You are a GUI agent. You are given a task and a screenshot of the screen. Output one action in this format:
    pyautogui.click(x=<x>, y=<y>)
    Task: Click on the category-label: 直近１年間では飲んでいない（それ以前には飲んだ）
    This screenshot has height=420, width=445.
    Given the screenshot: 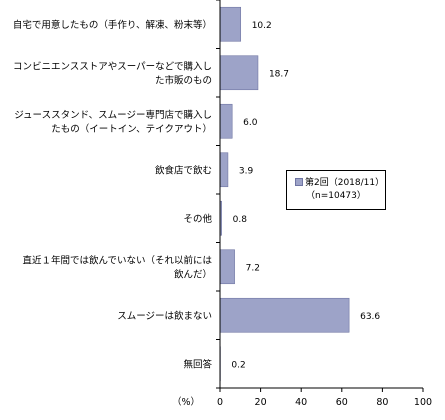 What is the action you would take?
    pyautogui.click(x=117, y=267)
    